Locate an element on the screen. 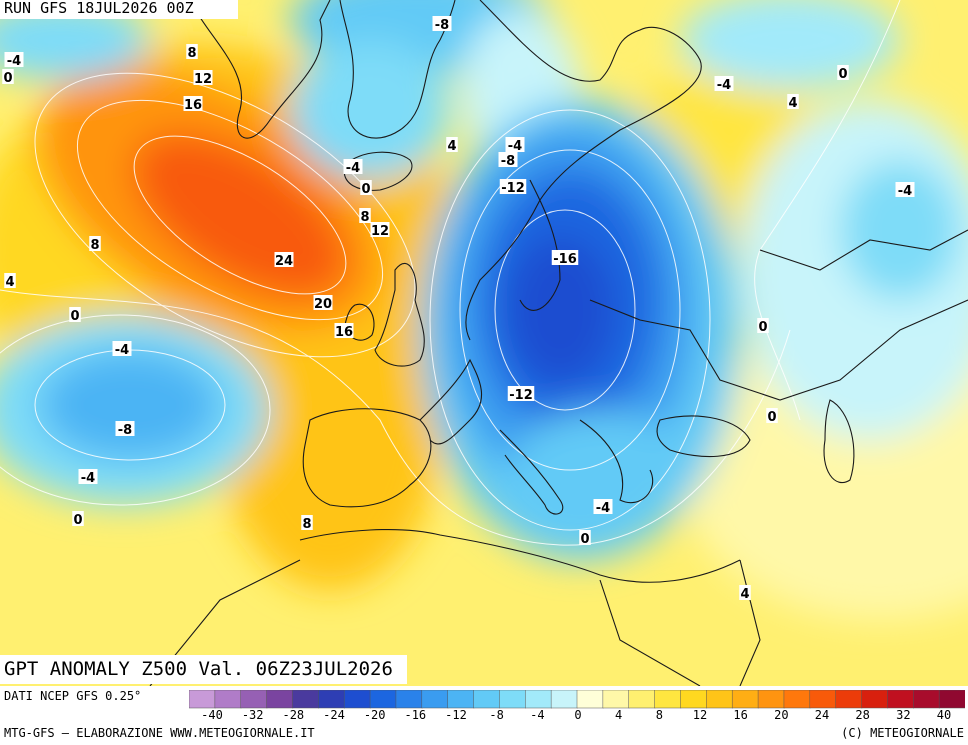 The image size is (968, 745). credit-right: (C) METEOGIORNALE is located at coordinates (902, 733).